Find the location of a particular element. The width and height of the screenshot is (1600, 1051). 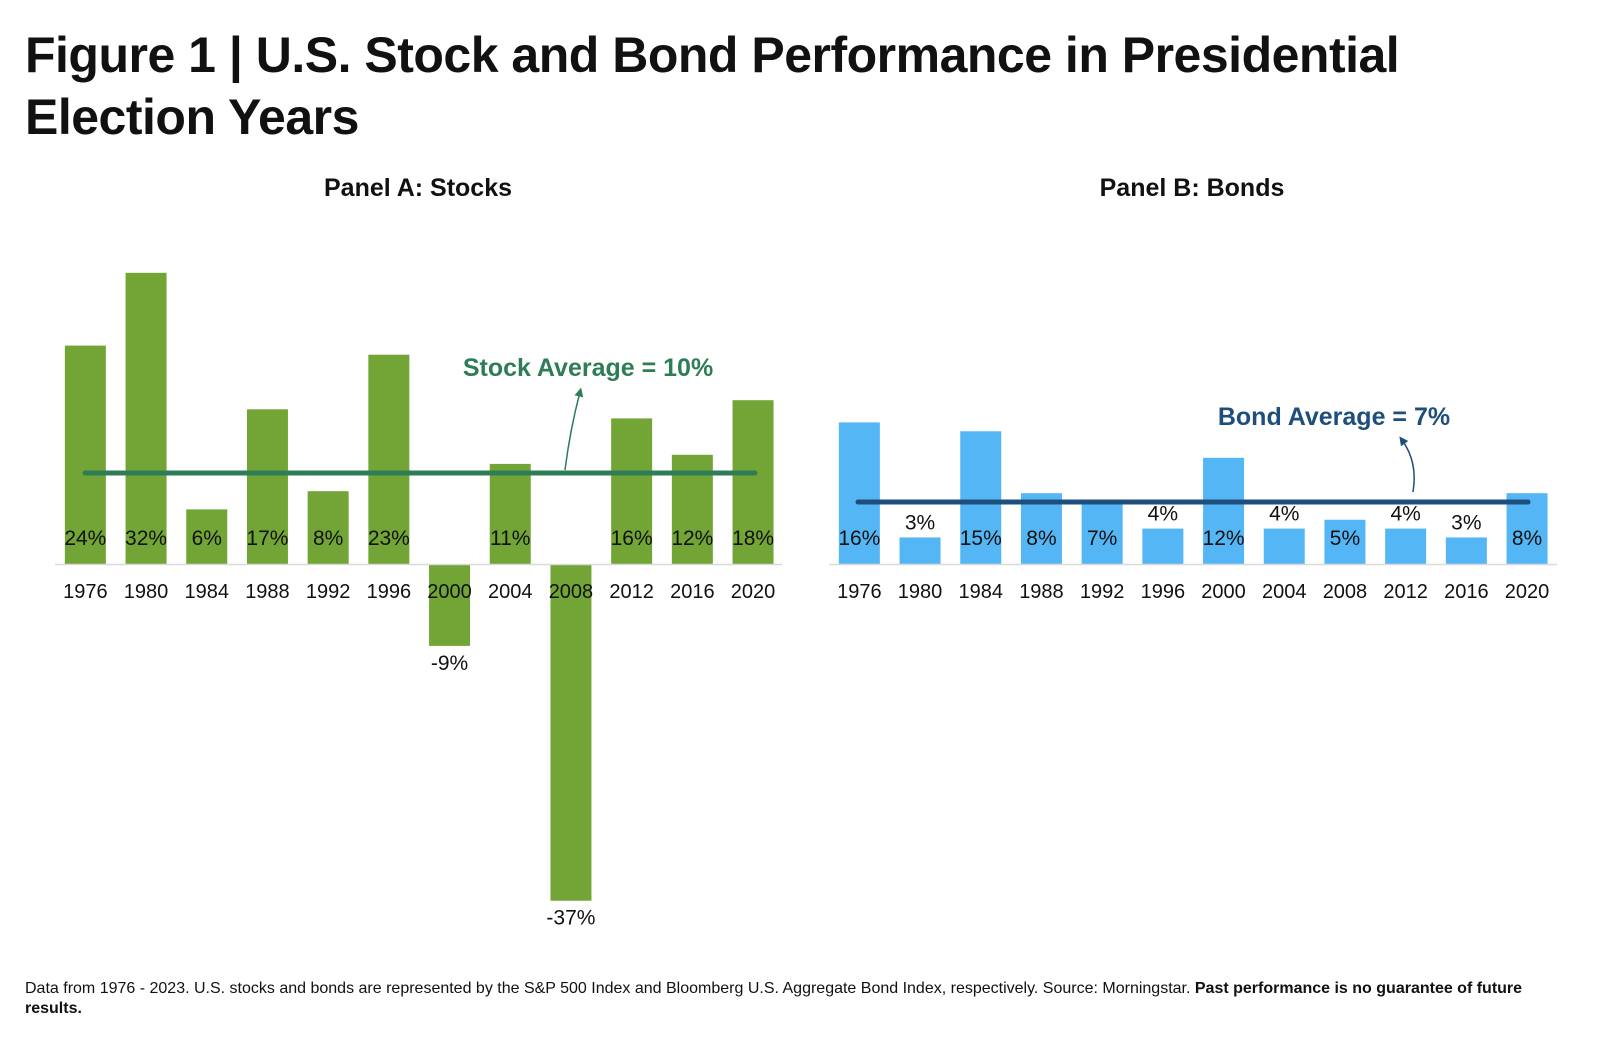

value-label-1996: 23% is located at coordinates (389, 538).